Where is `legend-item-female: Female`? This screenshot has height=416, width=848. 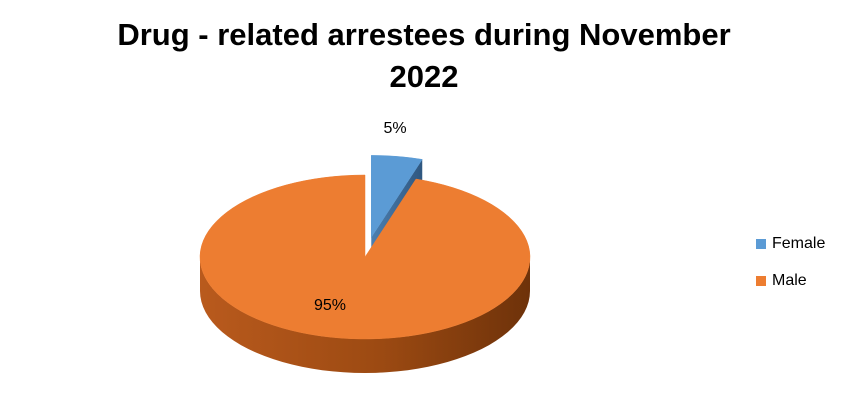
legend-item-female: Female is located at coordinates (790, 244).